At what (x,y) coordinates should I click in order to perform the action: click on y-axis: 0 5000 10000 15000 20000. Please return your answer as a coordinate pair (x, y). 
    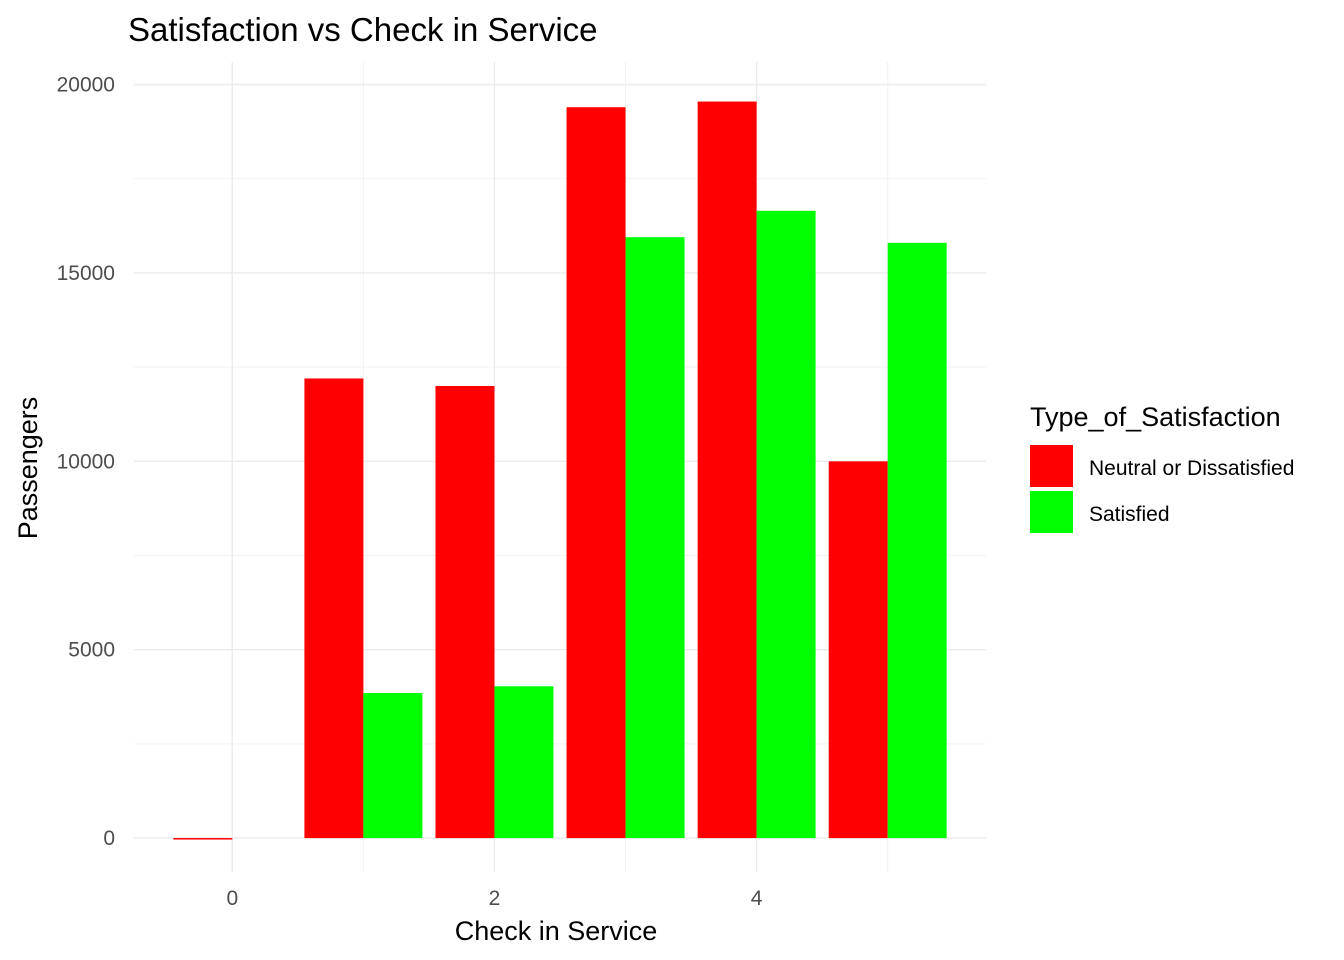
    Looking at the image, I should click on (86, 462).